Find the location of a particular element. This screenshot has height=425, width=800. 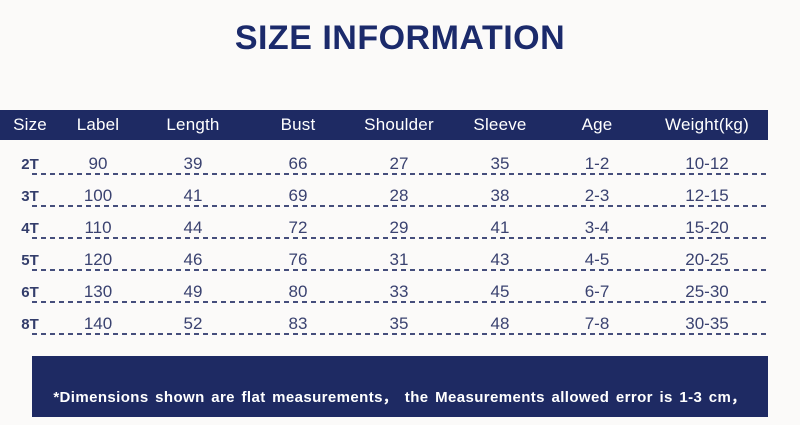

cell-label: 100 is located at coordinates (98, 195).